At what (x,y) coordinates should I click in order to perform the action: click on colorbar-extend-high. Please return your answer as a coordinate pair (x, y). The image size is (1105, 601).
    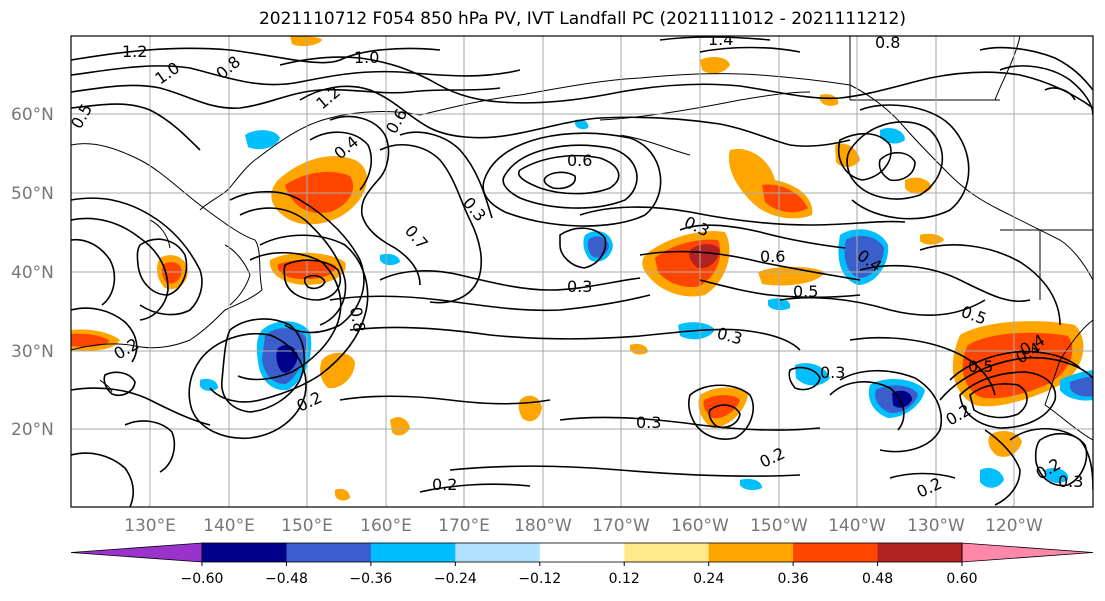
    Looking at the image, I should click on (1027, 552).